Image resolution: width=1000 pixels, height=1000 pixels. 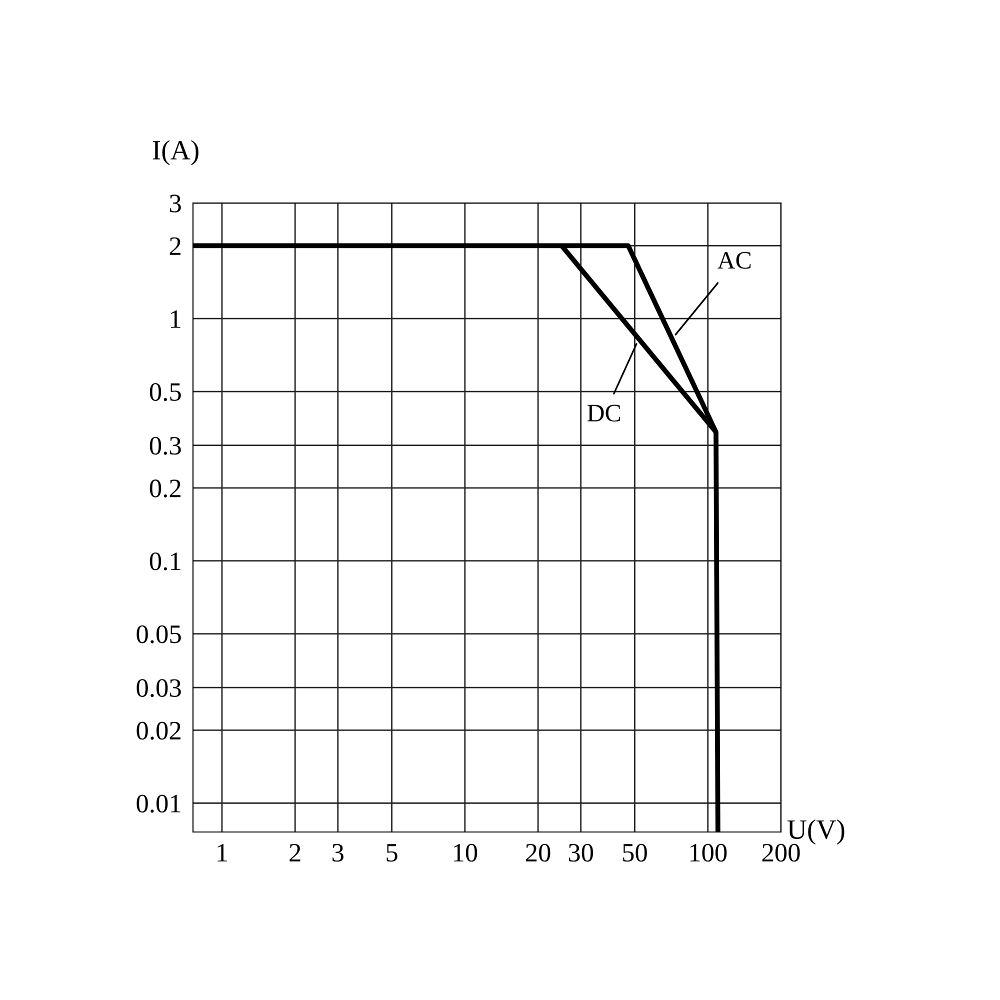 I want to click on x-tick-label: 3, so click(x=338, y=853).